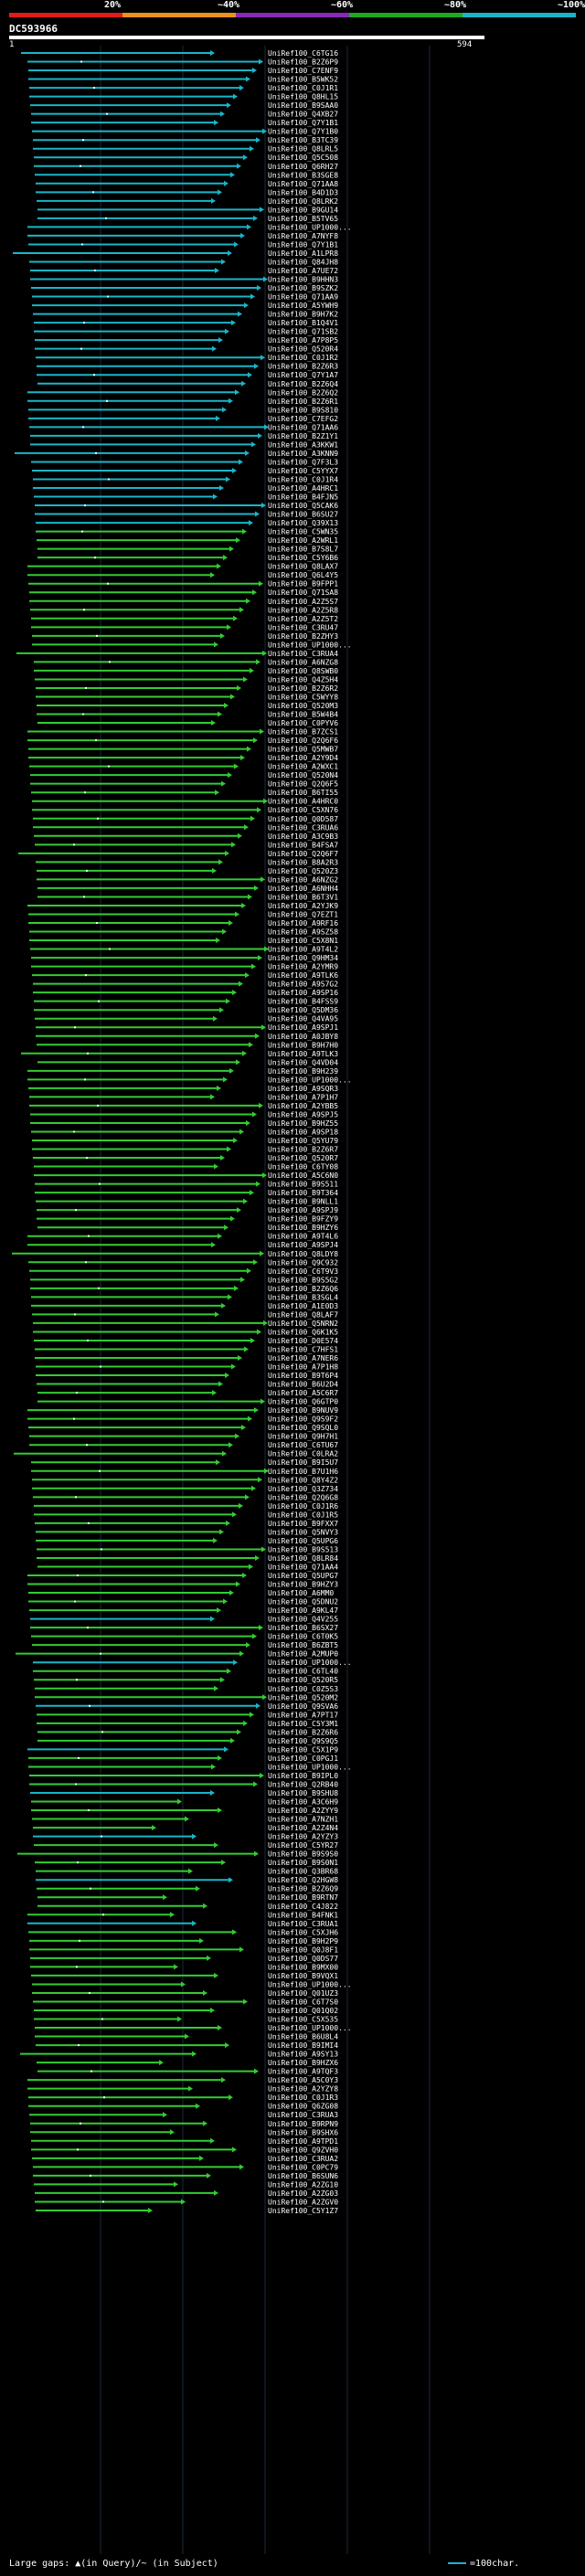  I want to click on hit-label: UniRef100_B4D1D3, so click(303, 192).